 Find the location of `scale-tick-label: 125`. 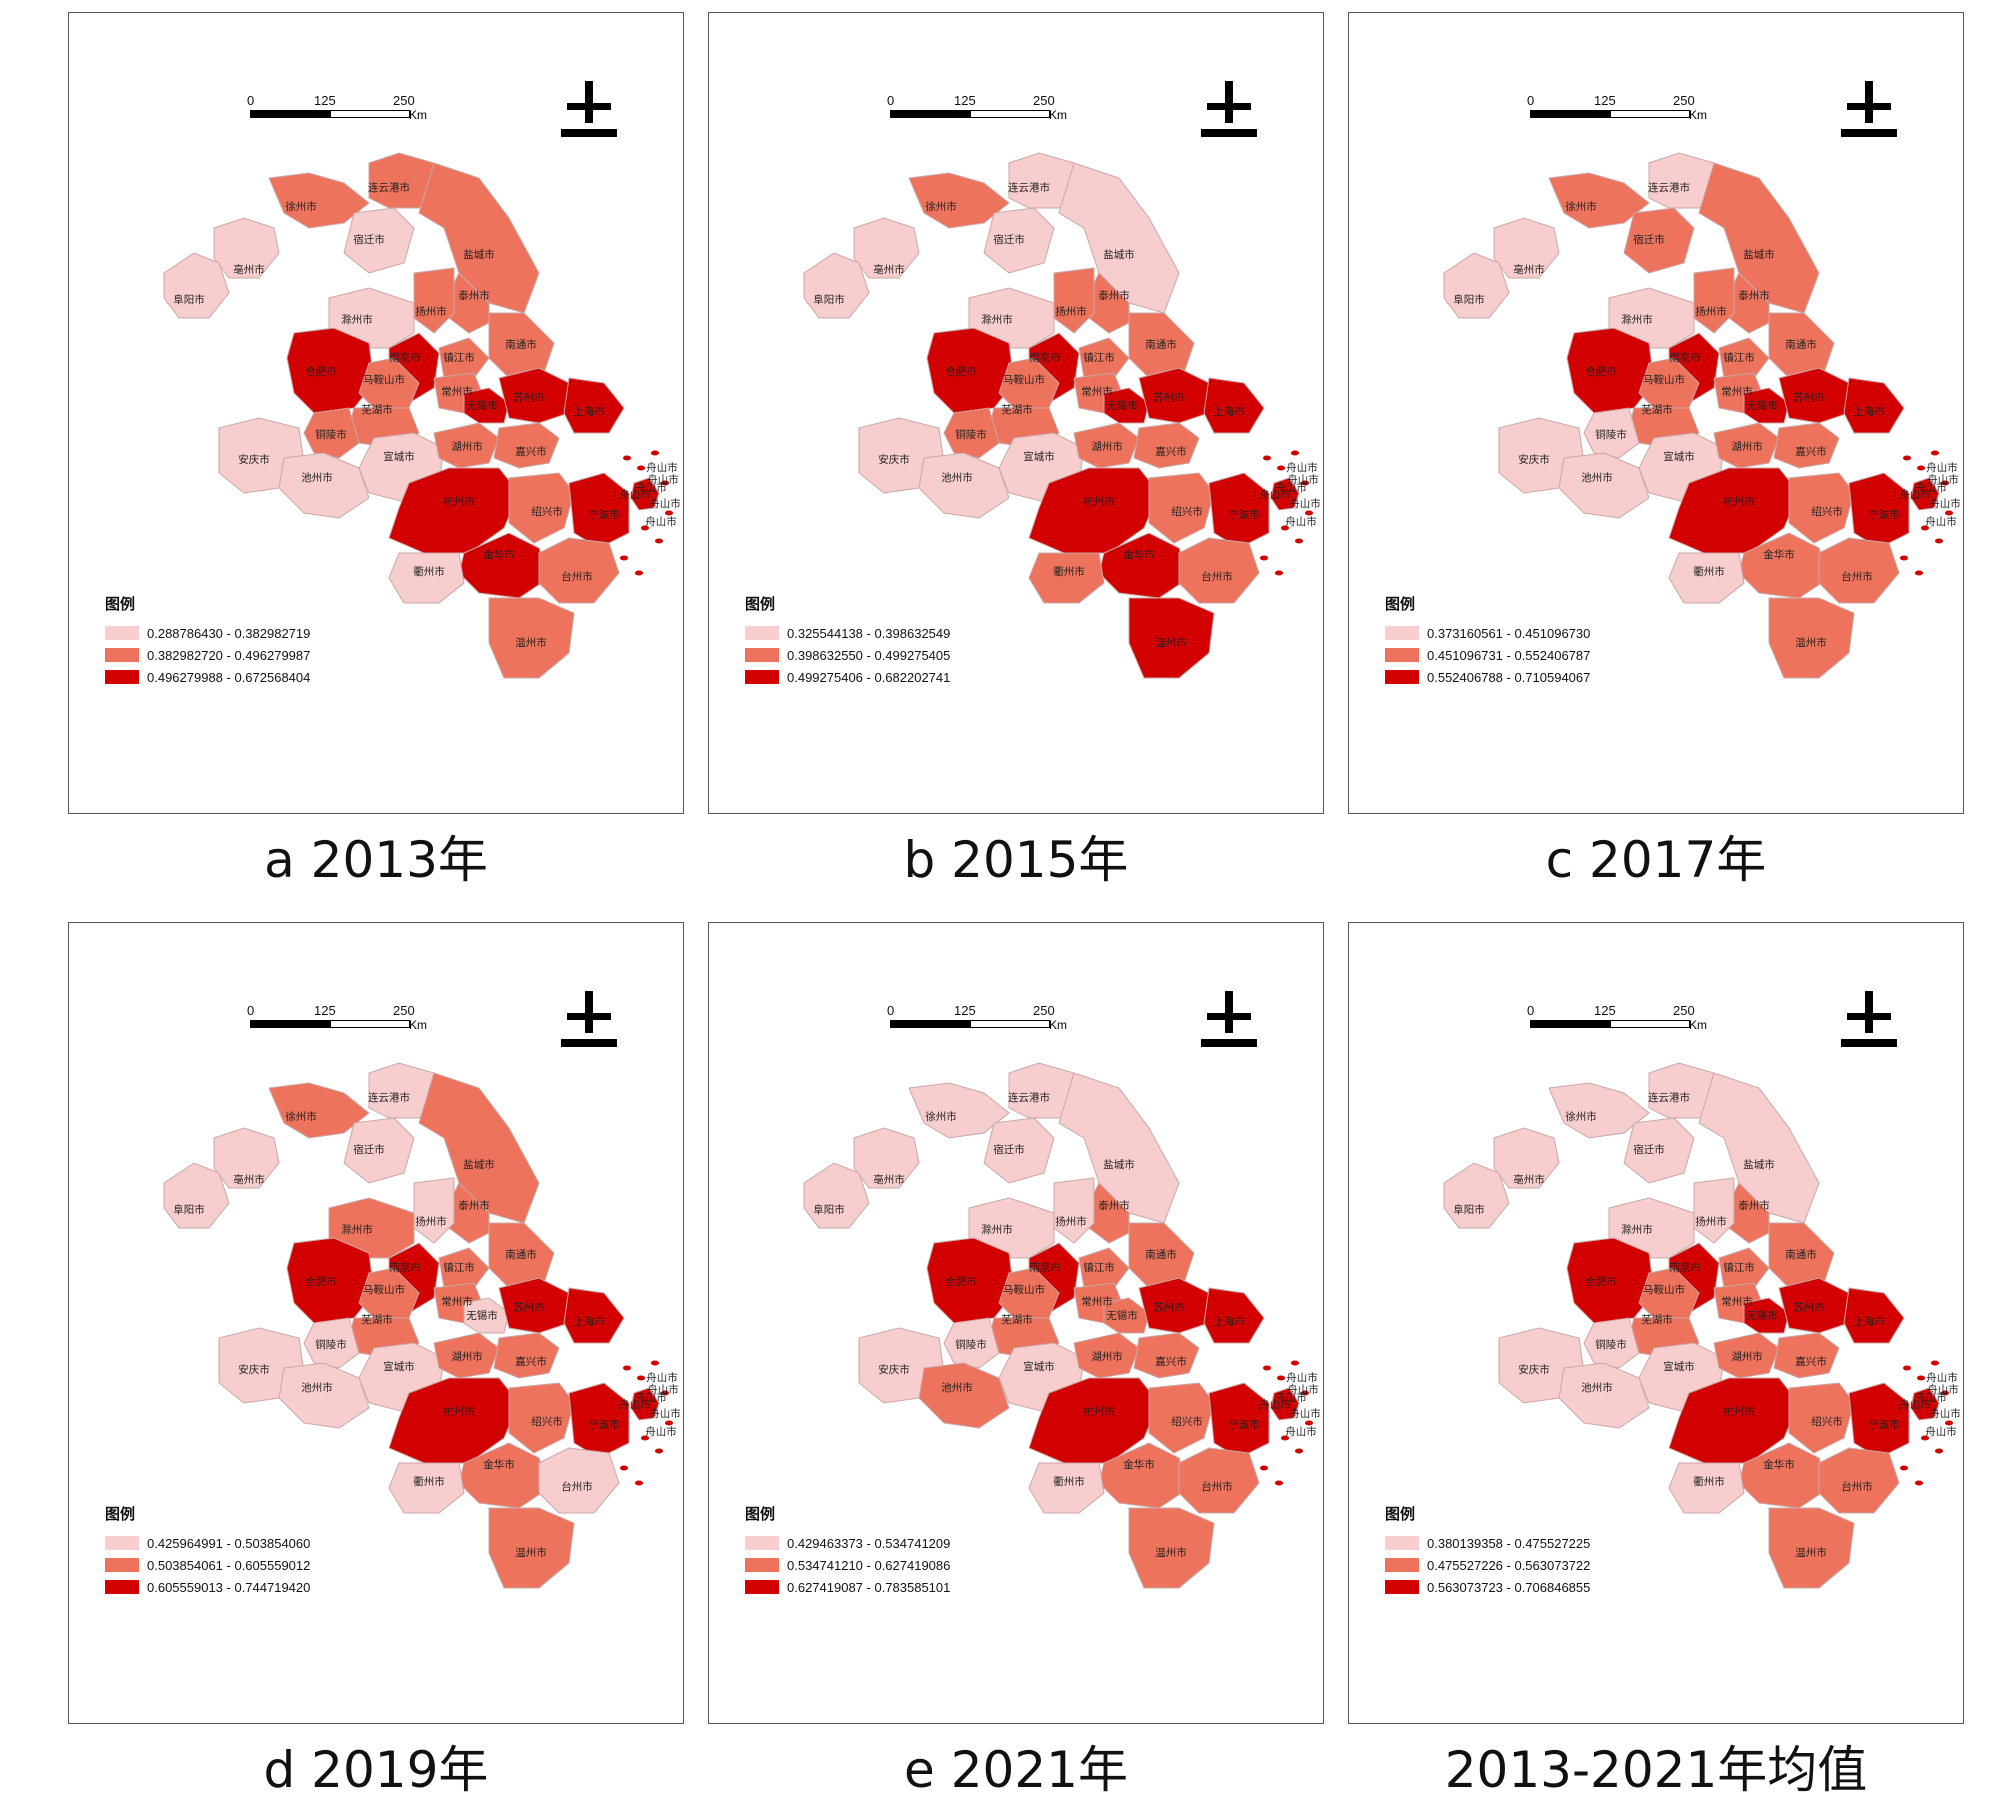

scale-tick-label: 125 is located at coordinates (965, 100).